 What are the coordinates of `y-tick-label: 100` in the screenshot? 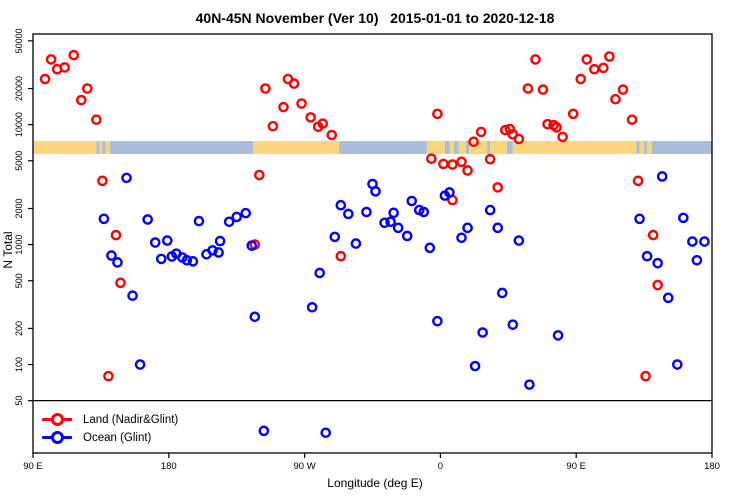 It's located at (19, 364).